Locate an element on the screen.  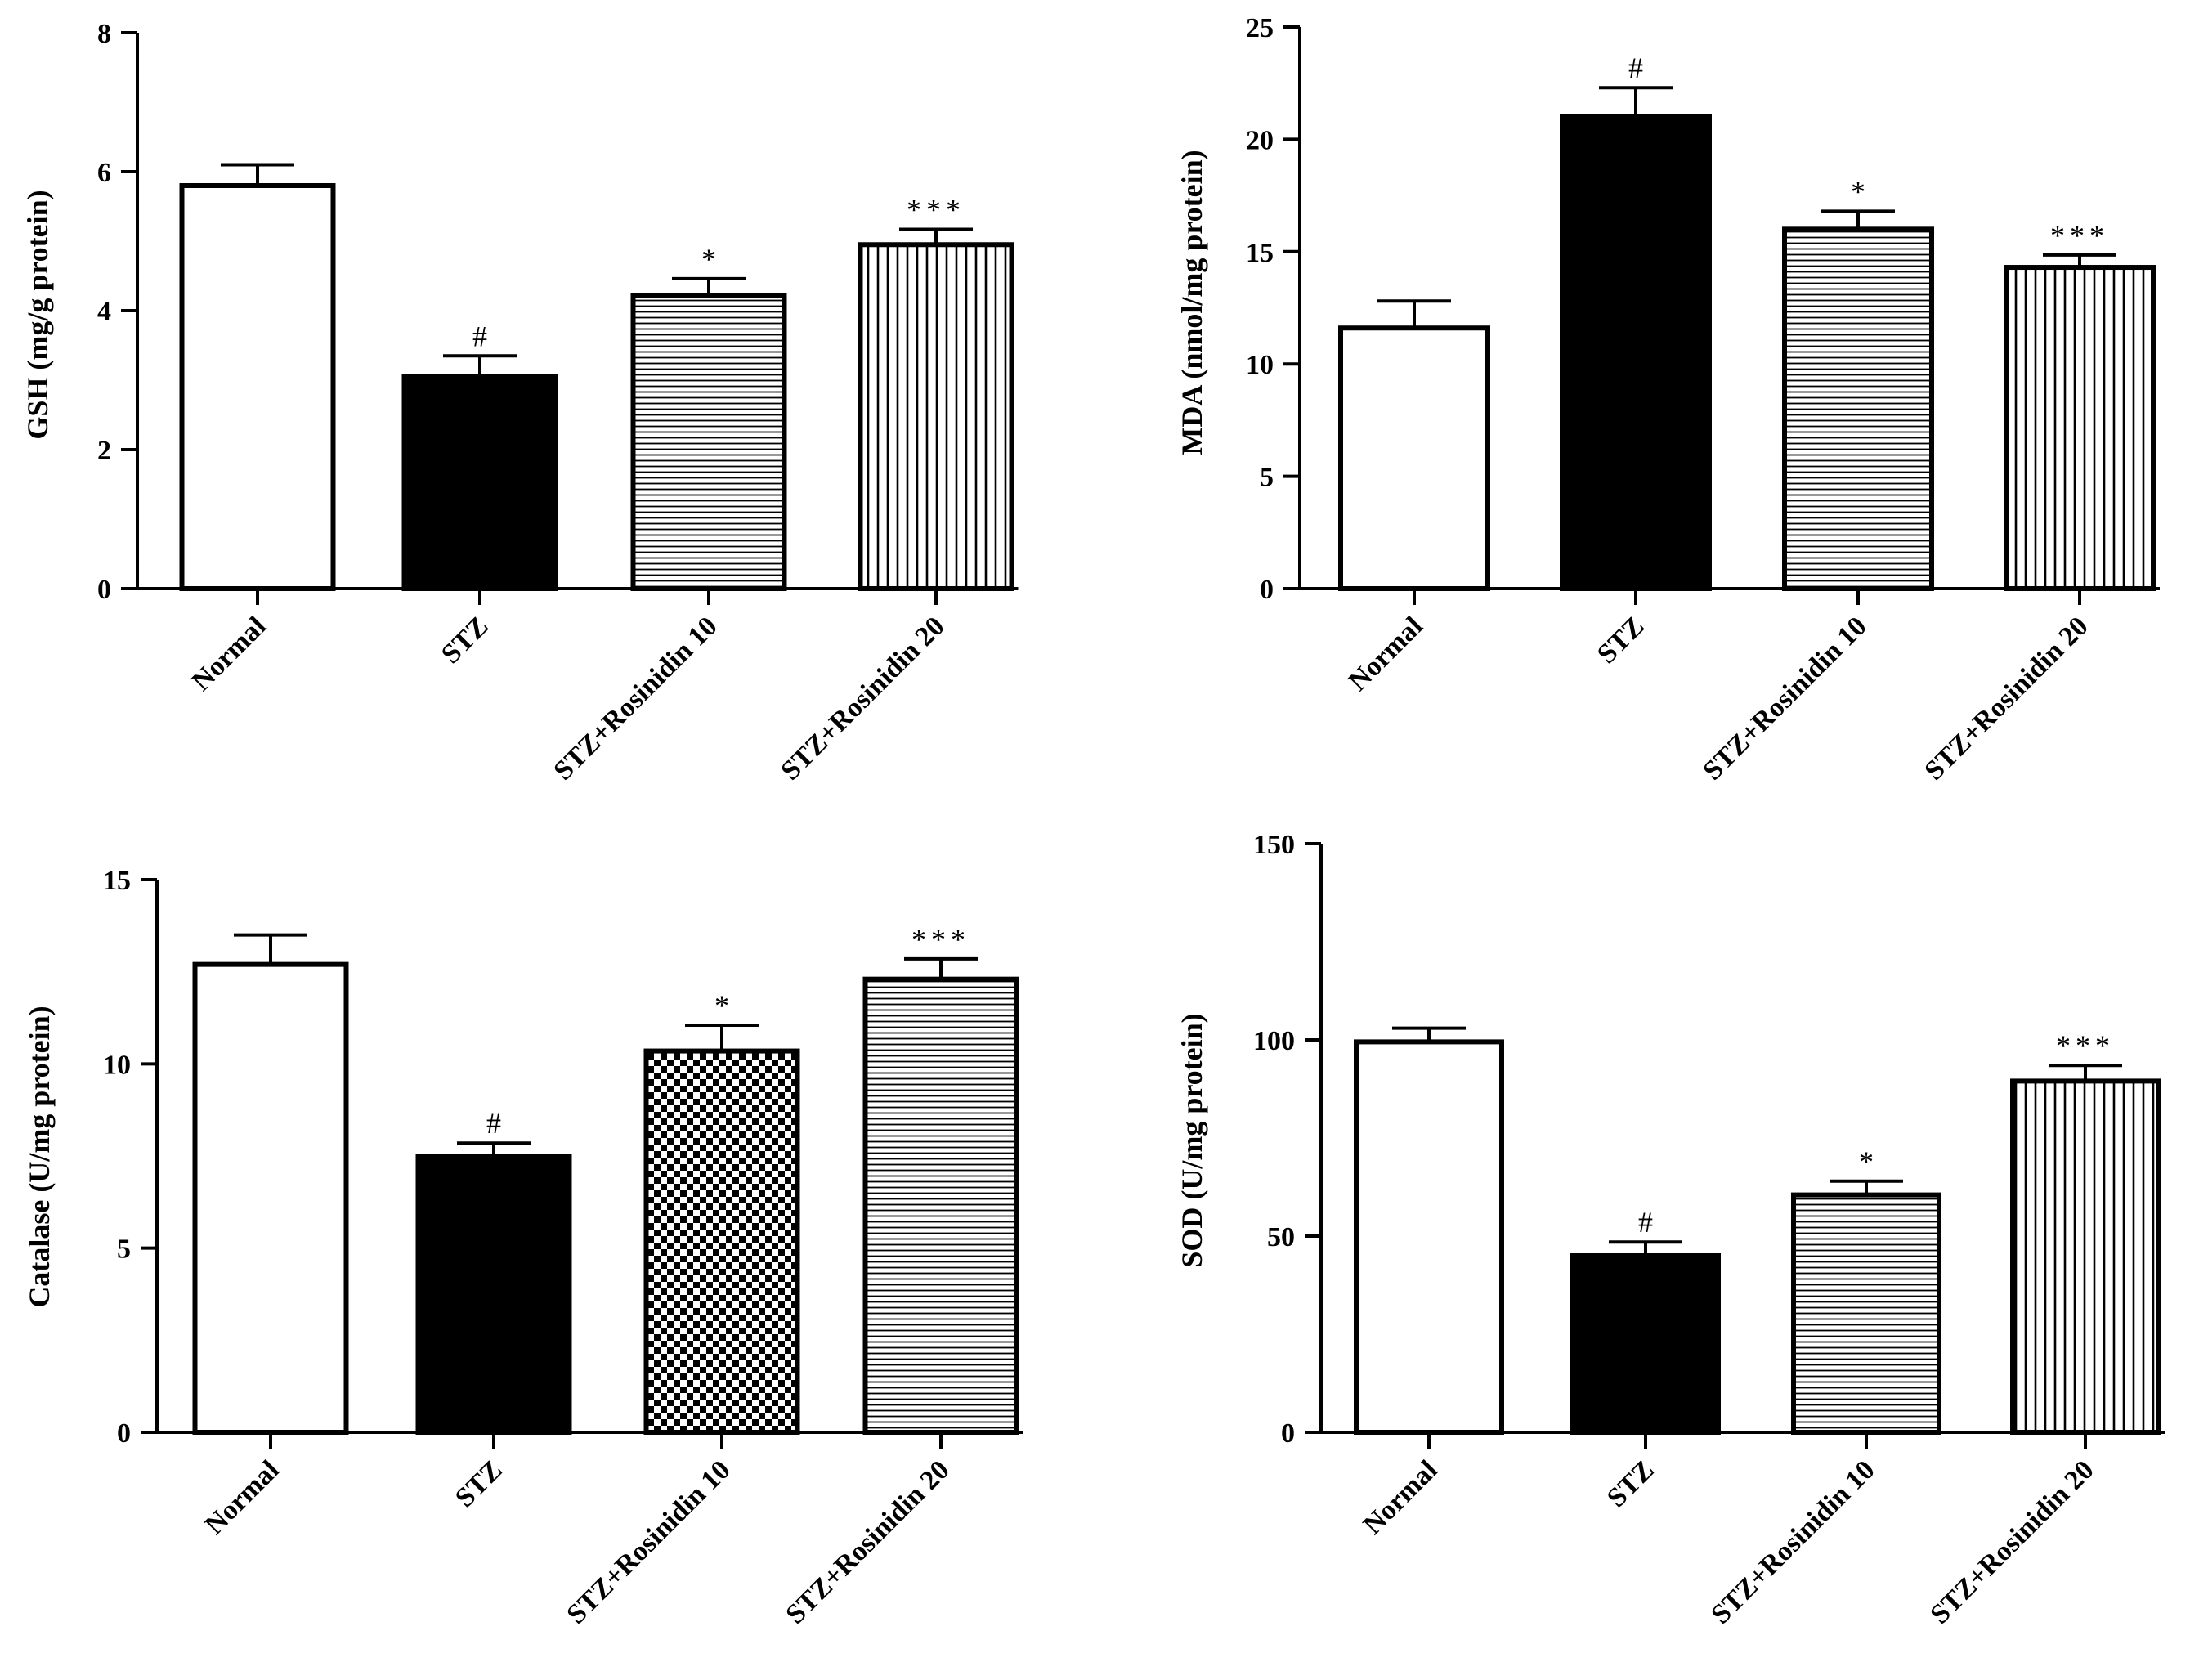
bar-catalase-stz is located at coordinates (493, 1294).